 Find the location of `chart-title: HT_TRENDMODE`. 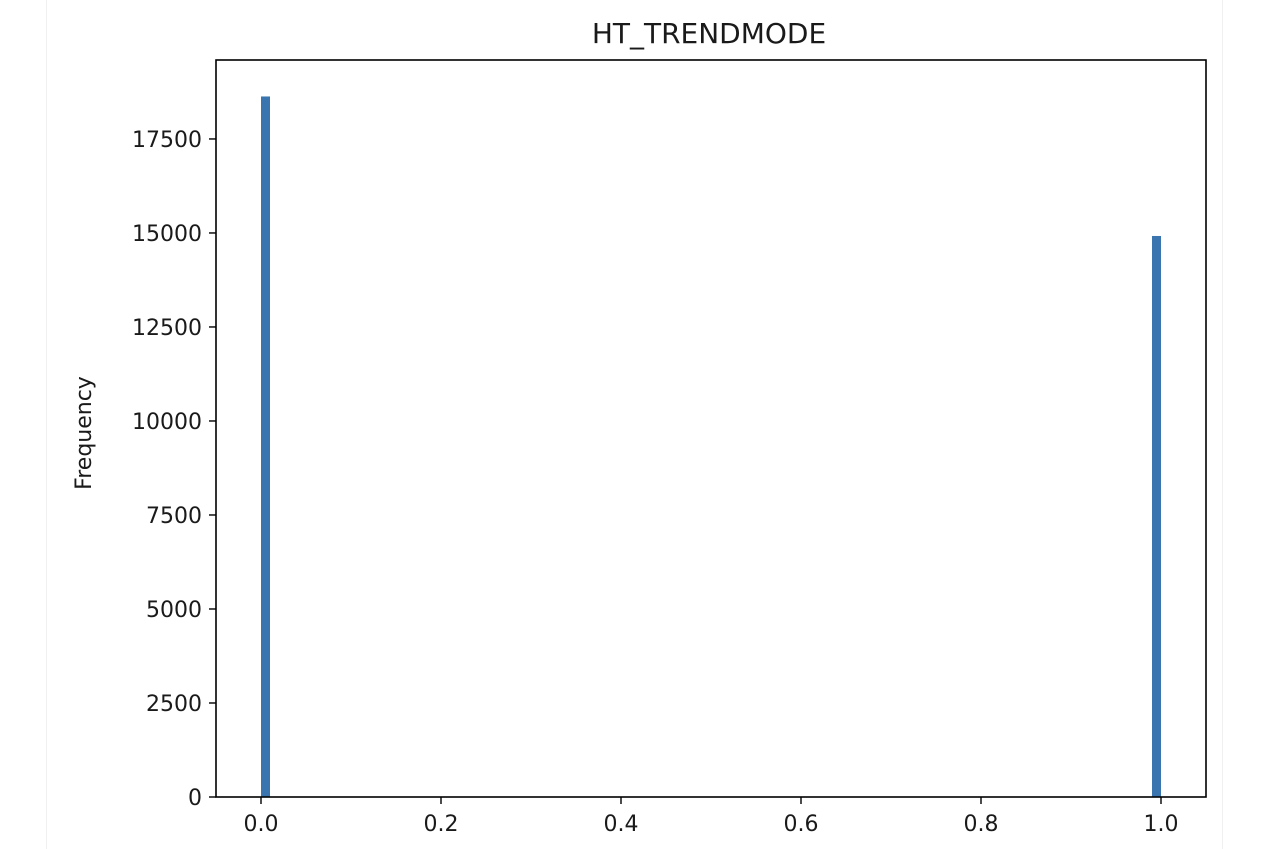

chart-title: HT_TRENDMODE is located at coordinates (709, 33).